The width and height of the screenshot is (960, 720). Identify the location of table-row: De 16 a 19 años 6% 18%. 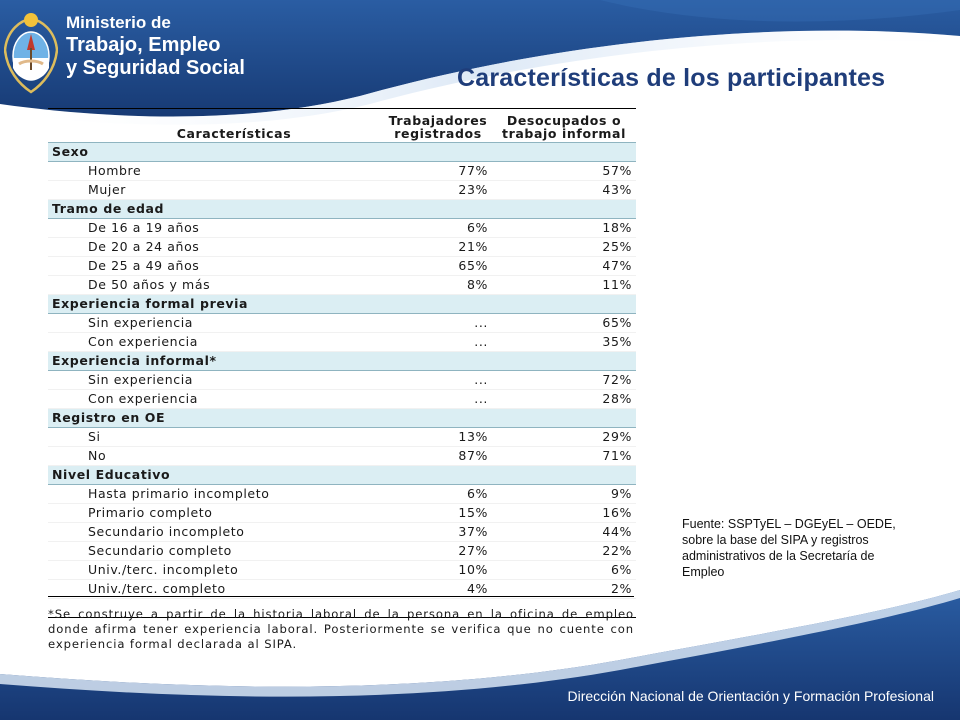
(342, 228).